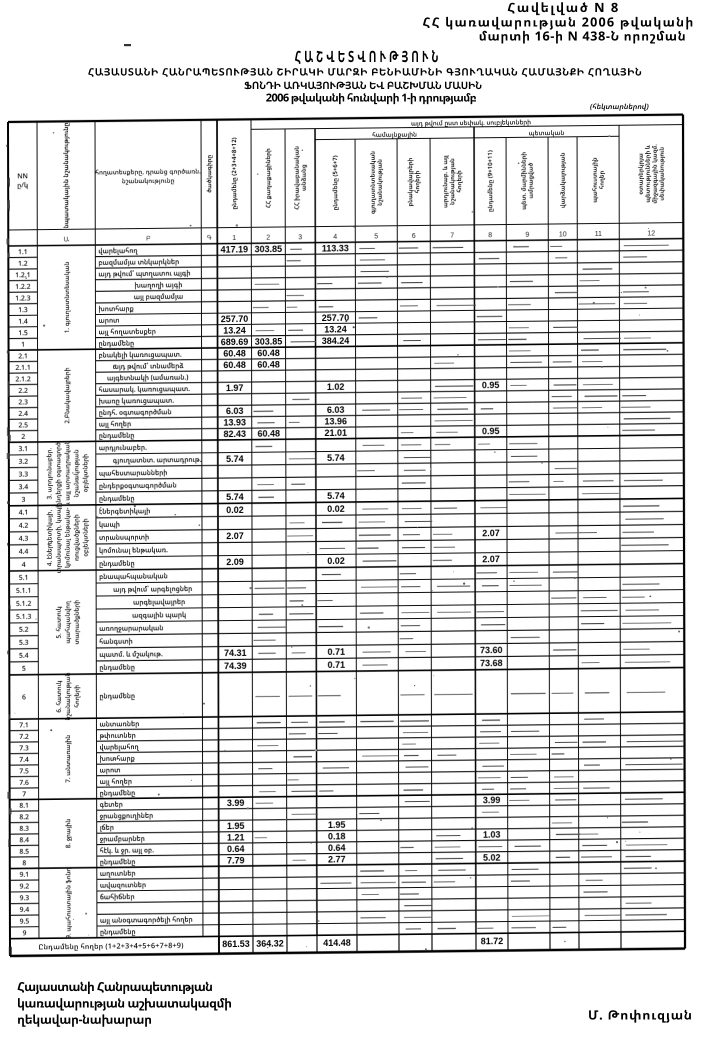  I want to click on svg-text: 0.18, so click(337, 836).